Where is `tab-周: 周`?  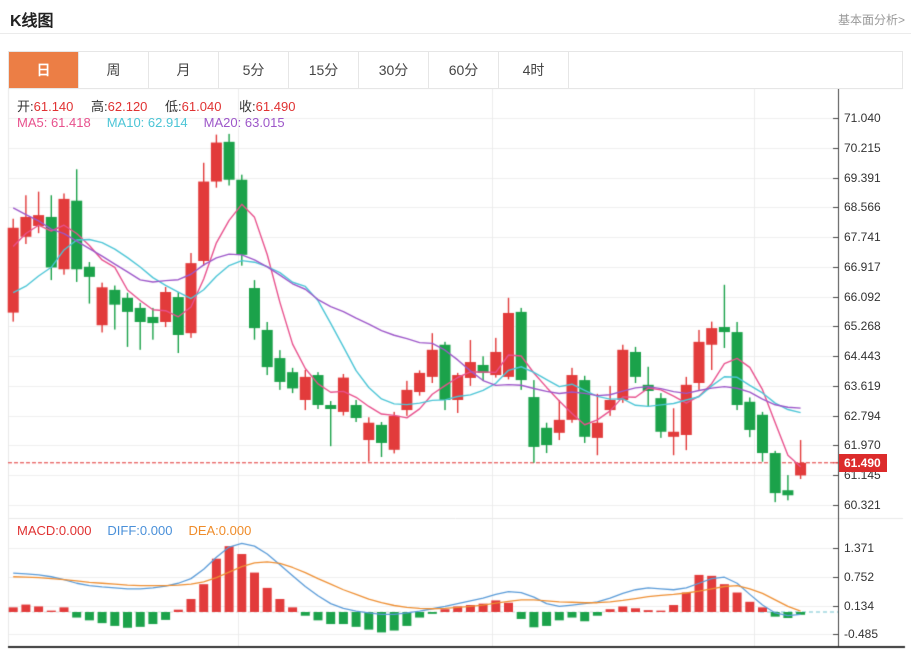 tab-周: 周 is located at coordinates (114, 70).